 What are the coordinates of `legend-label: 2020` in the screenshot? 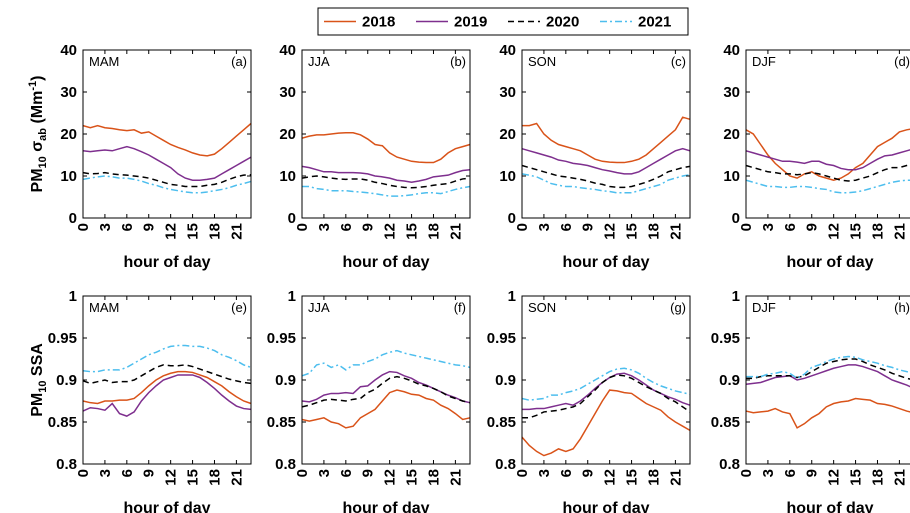 It's located at (562, 22).